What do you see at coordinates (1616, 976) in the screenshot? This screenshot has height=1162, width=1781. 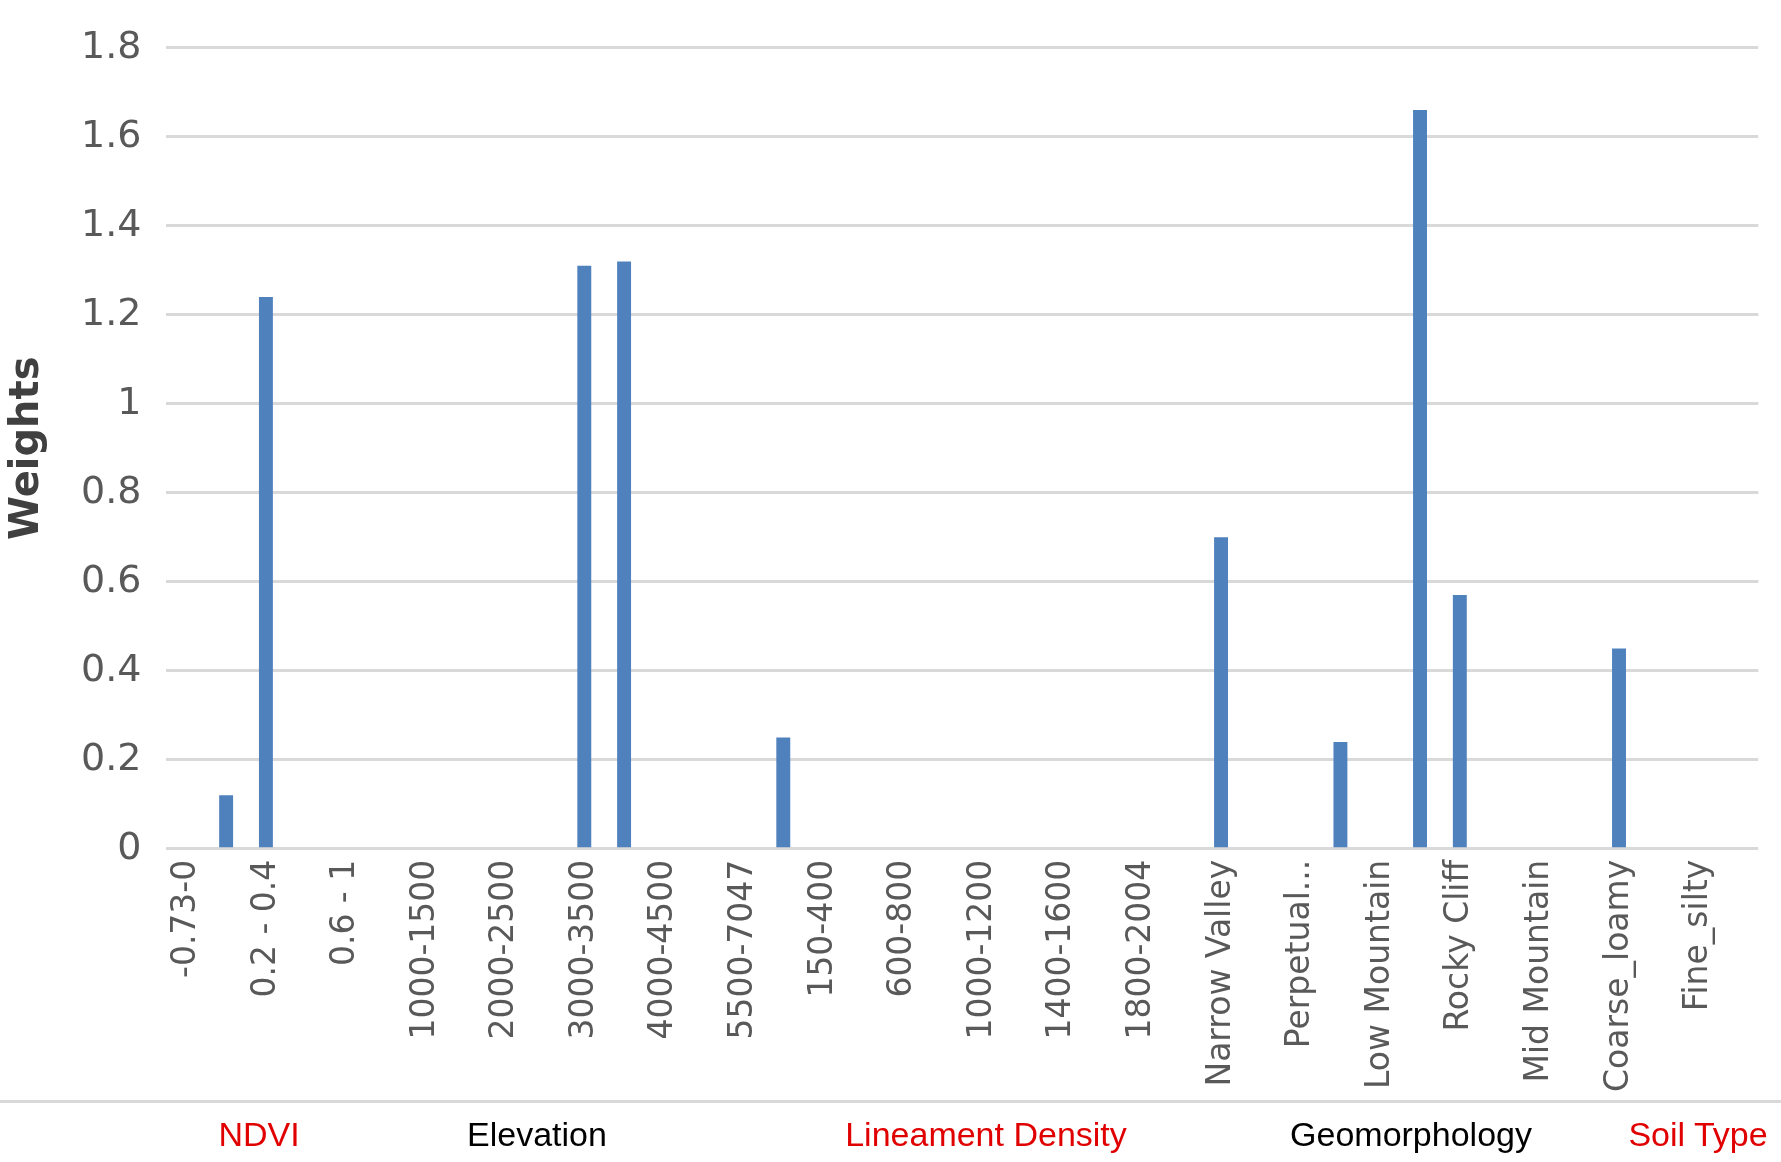 I see `x-tick-label: Coarse_loamy` at bounding box center [1616, 976].